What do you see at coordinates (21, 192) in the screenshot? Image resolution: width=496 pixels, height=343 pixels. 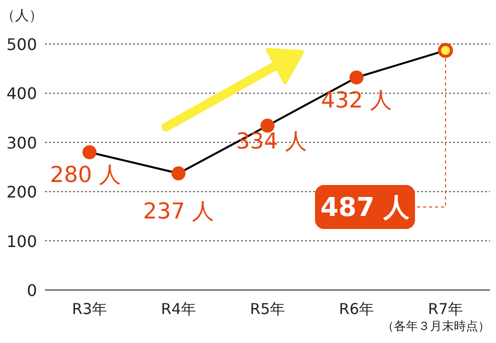 I see `y-tick-label: 200` at bounding box center [21, 192].